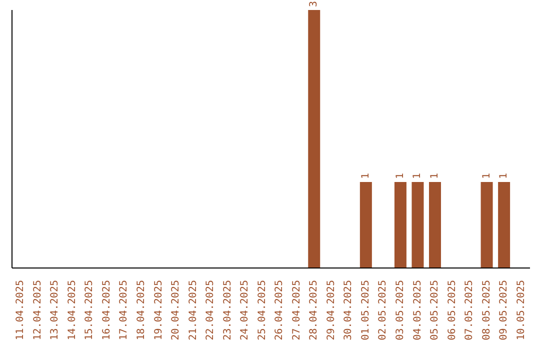 The image size is (540, 340). What do you see at coordinates (55, 310) in the screenshot?
I see `x-tick-label: 13.04.2025` at bounding box center [55, 310].